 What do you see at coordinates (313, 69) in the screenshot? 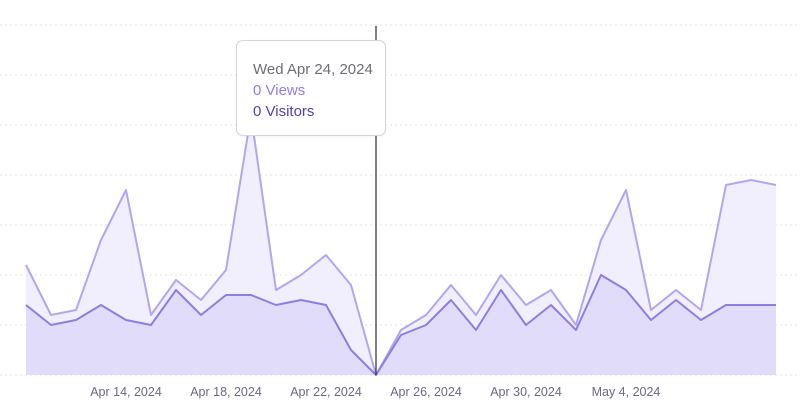
I see `tooltip-date: Wed Apr 24, 2024` at bounding box center [313, 69].